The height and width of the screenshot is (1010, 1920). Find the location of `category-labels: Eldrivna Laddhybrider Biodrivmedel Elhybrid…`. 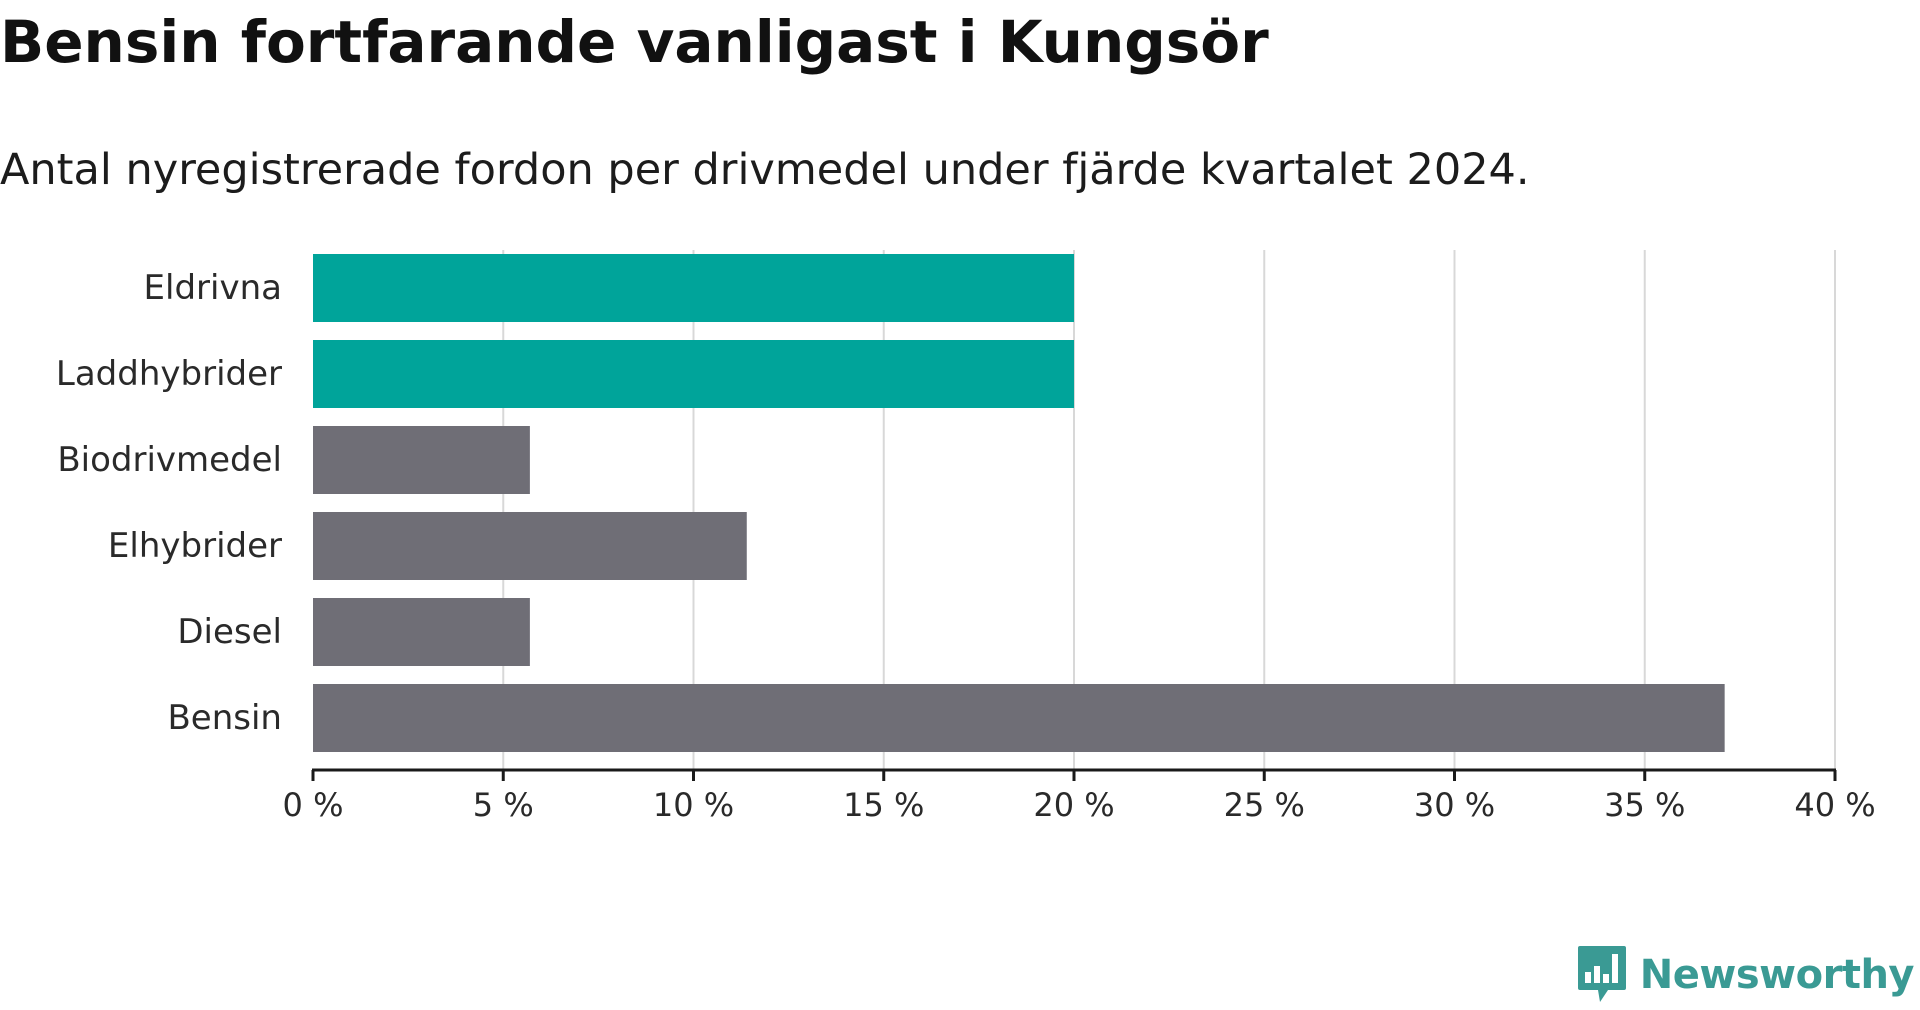

category-labels: Eldrivna Laddhybrider Biodrivmedel Elhybrid… is located at coordinates (169, 503).